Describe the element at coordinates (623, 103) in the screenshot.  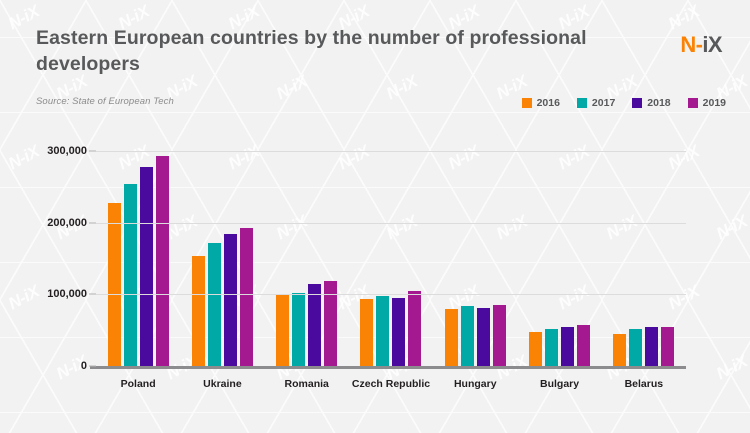
I see `chart-legend: 2016 2017 2018 2019` at that location.